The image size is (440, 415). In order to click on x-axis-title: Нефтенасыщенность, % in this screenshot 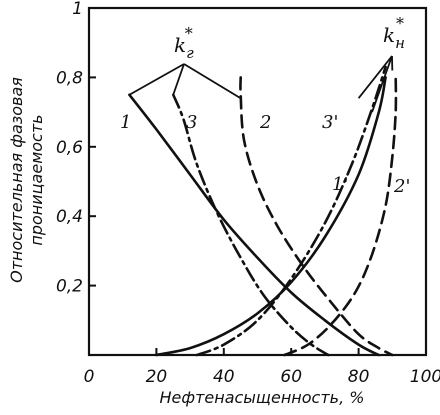, I will do `click(262, 397)`.